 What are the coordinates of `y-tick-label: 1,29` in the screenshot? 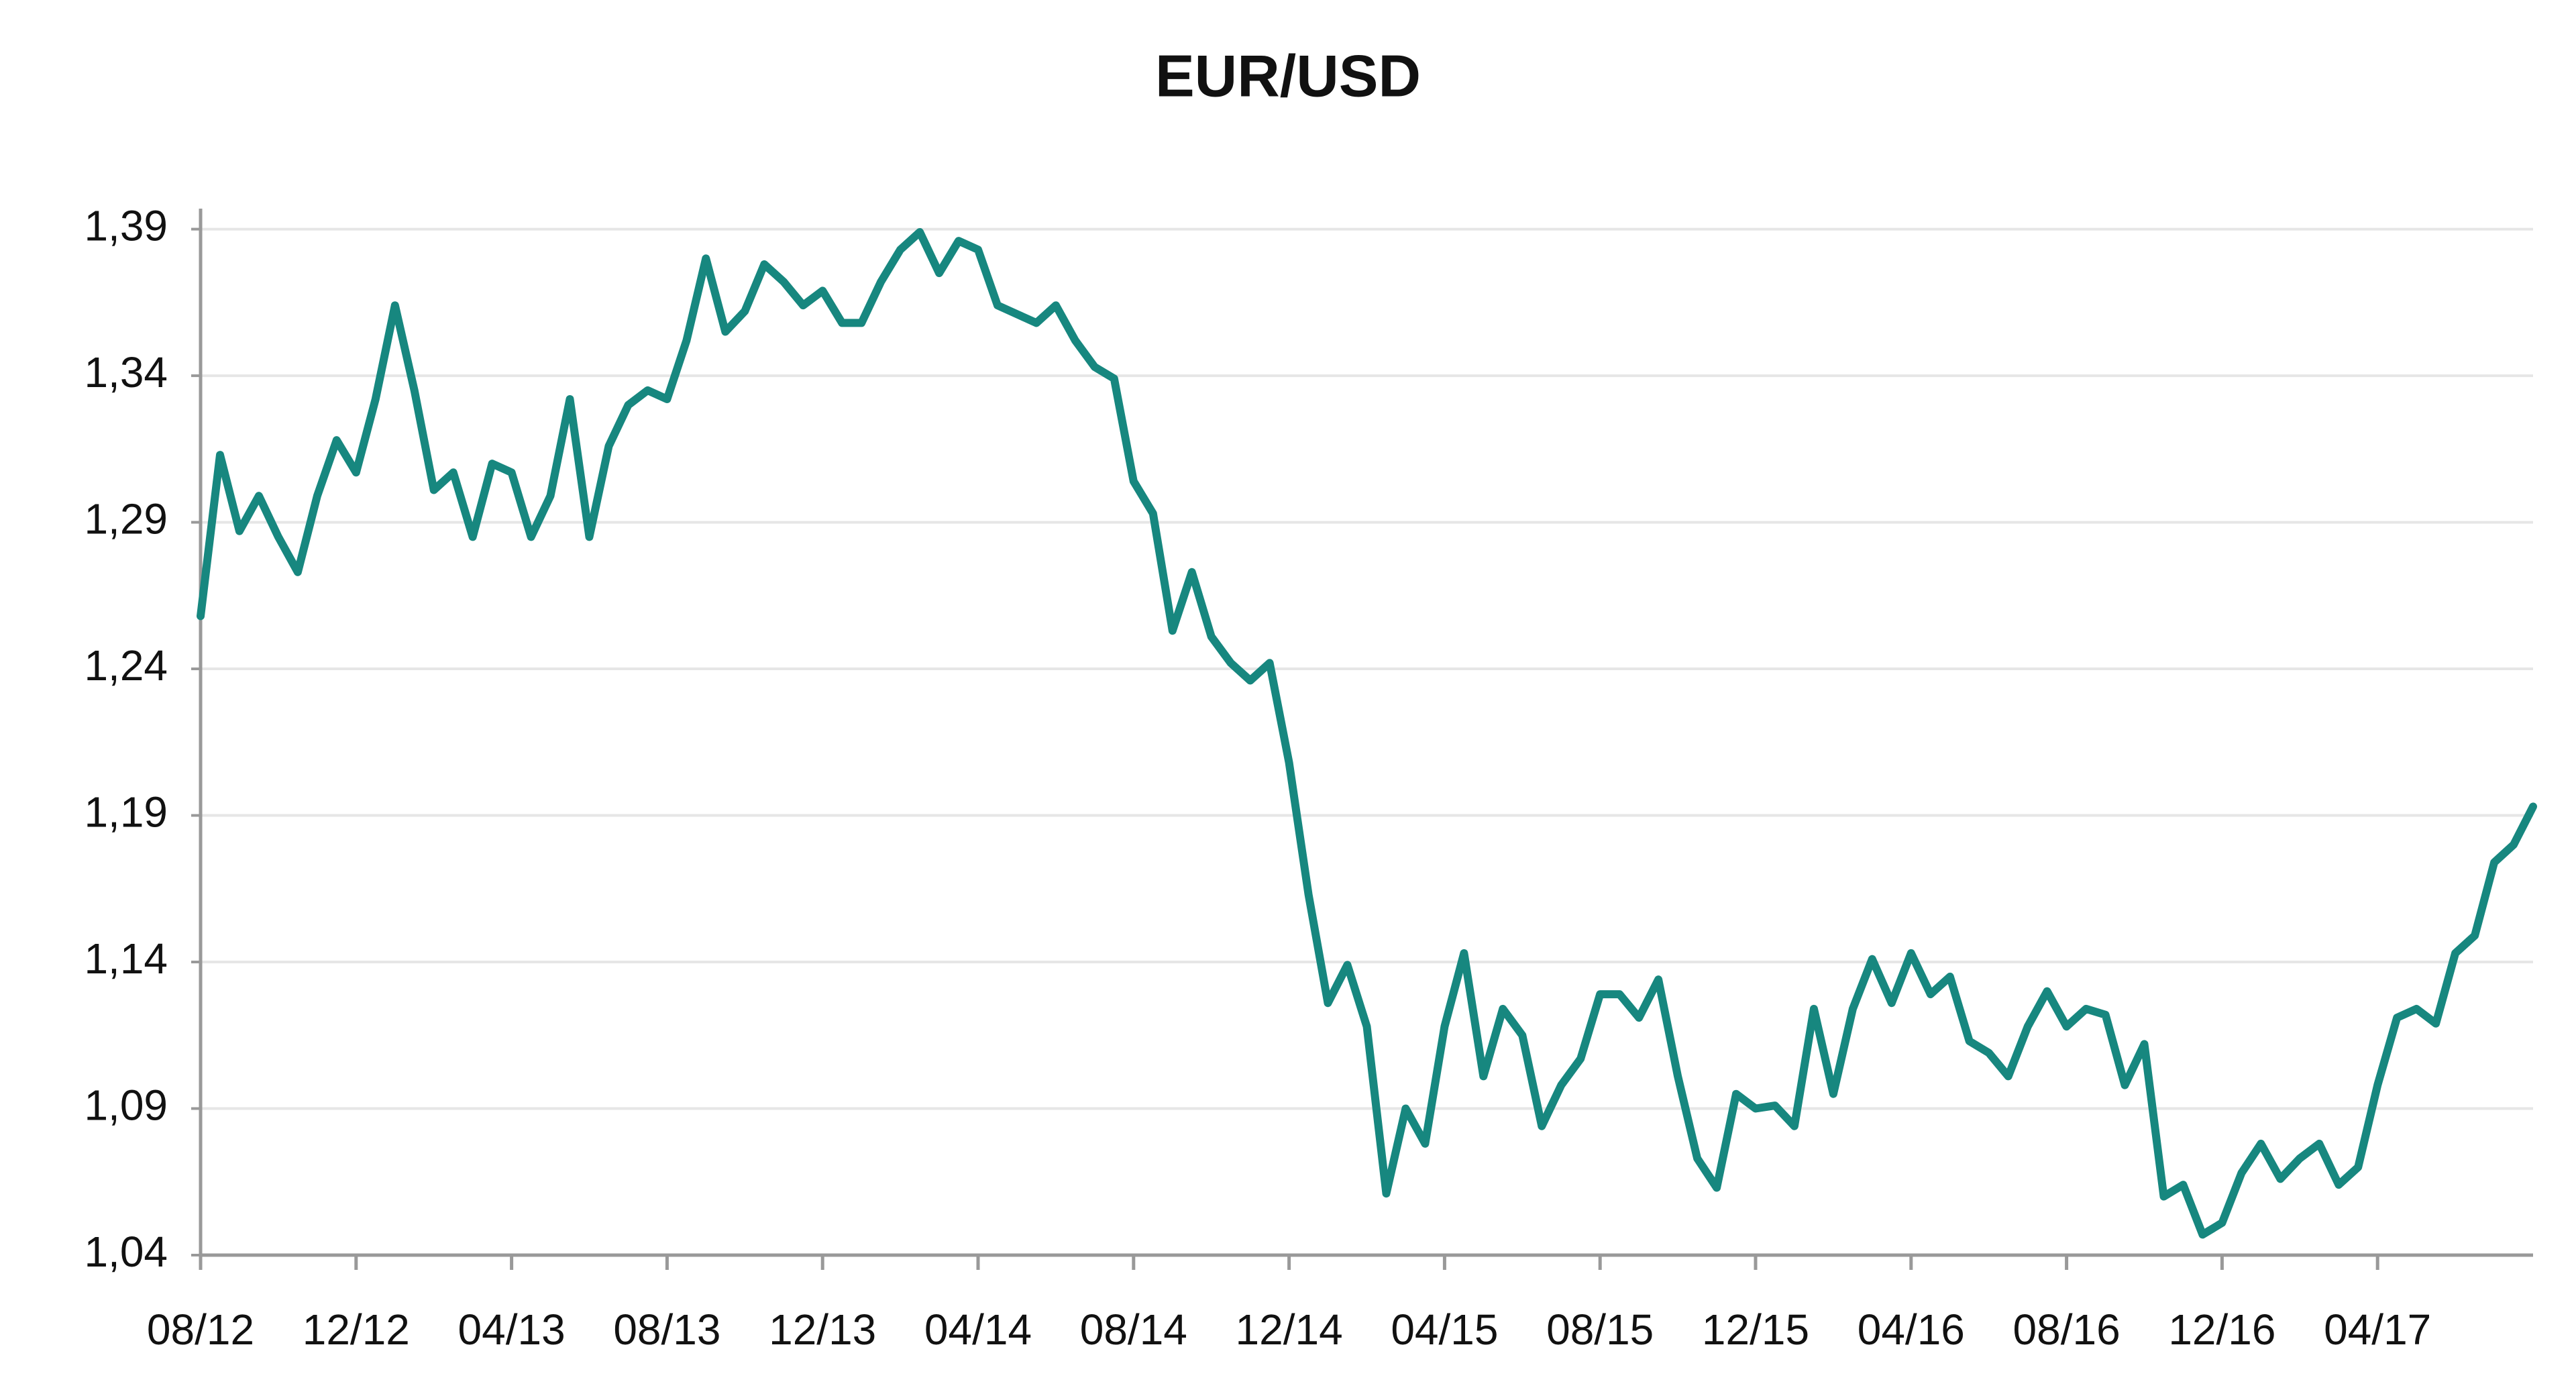 It's located at (126, 518).